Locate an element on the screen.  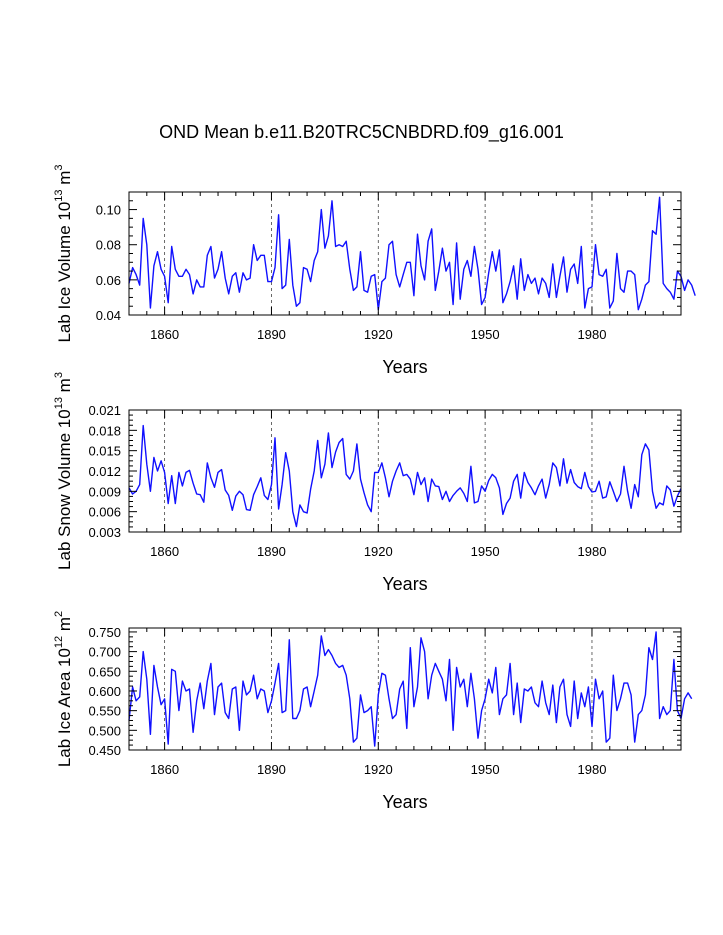
ice-area-ytick-label-0.600: 0.600 is located at coordinates (104, 691).